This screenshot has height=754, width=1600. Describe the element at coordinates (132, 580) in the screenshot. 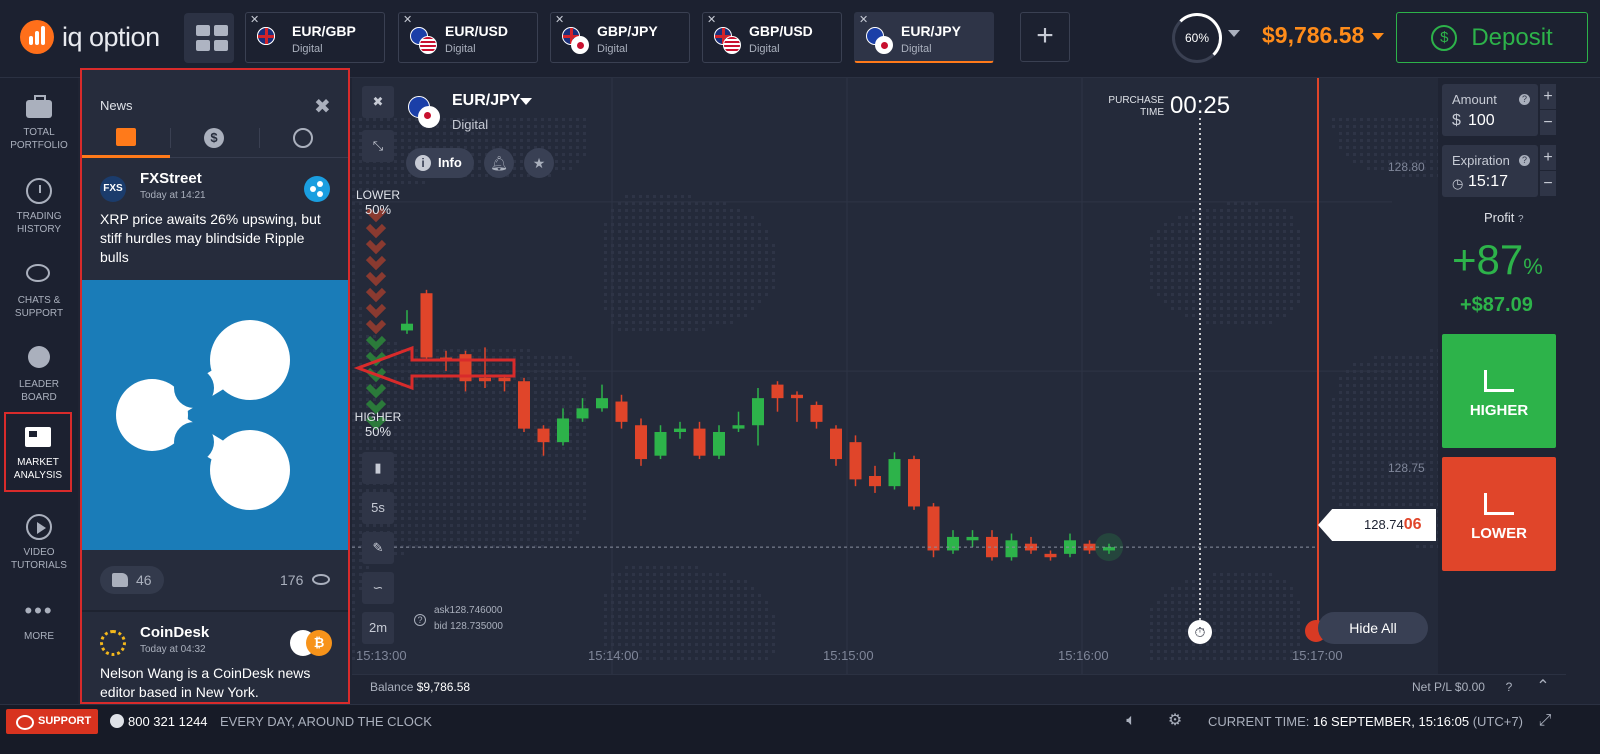

I see `like-button: 46` at that location.